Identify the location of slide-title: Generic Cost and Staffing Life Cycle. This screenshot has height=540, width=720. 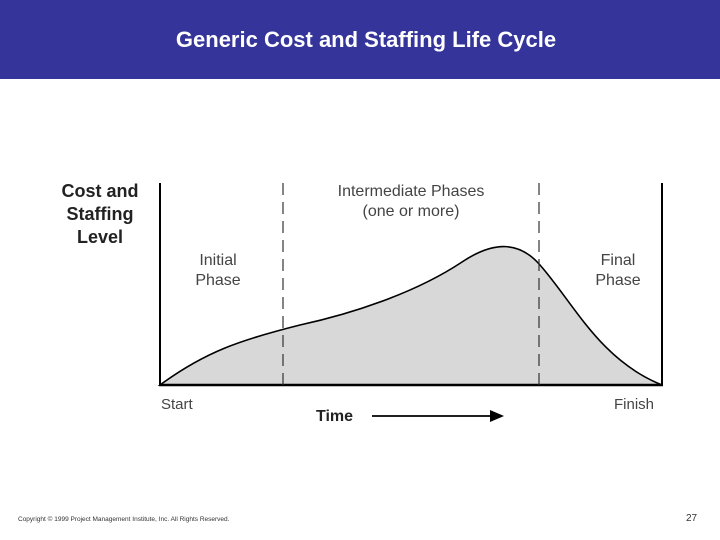
(366, 39).